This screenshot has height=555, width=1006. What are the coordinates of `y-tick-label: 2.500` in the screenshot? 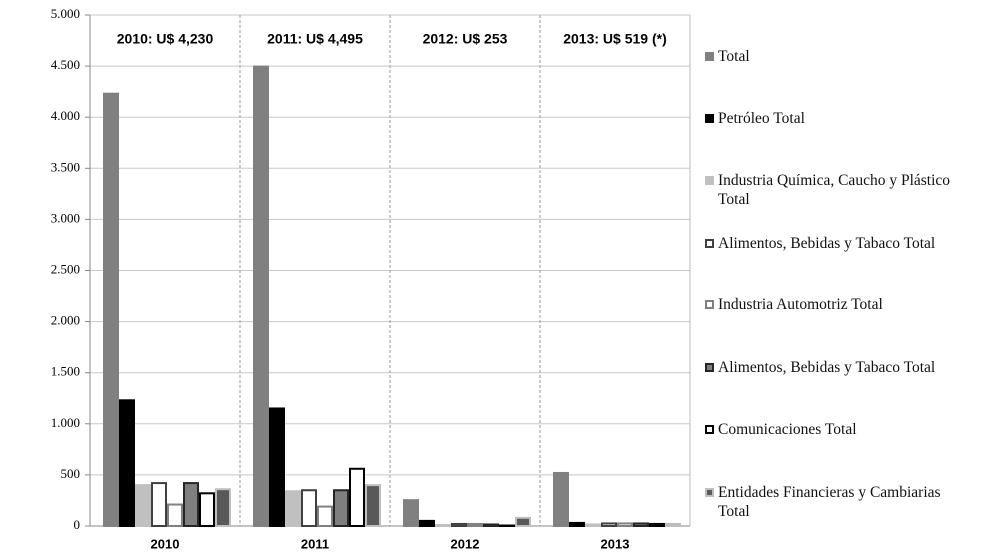 It's located at (65, 268).